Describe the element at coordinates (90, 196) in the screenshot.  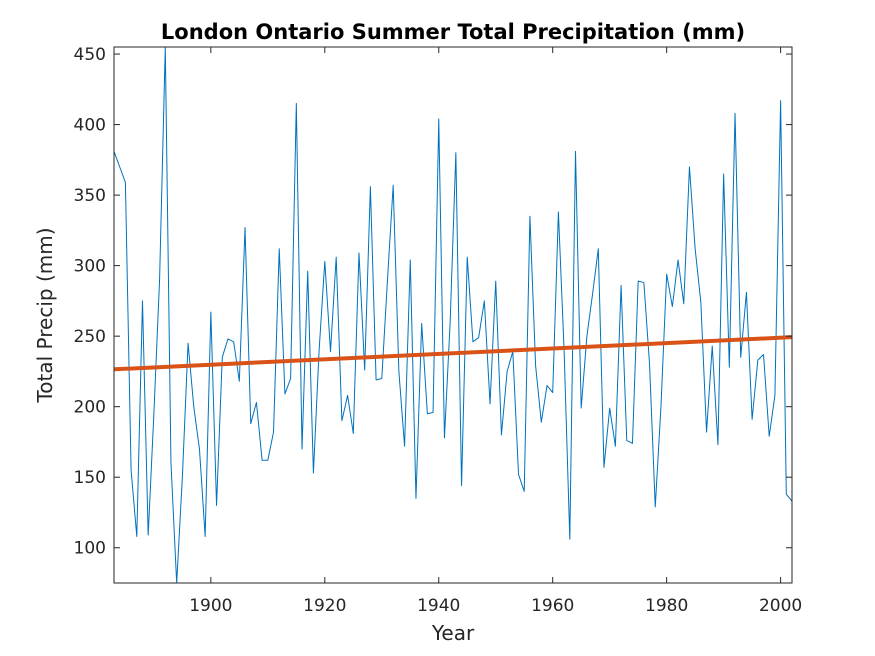
I see `y-tick-label: 350` at that location.